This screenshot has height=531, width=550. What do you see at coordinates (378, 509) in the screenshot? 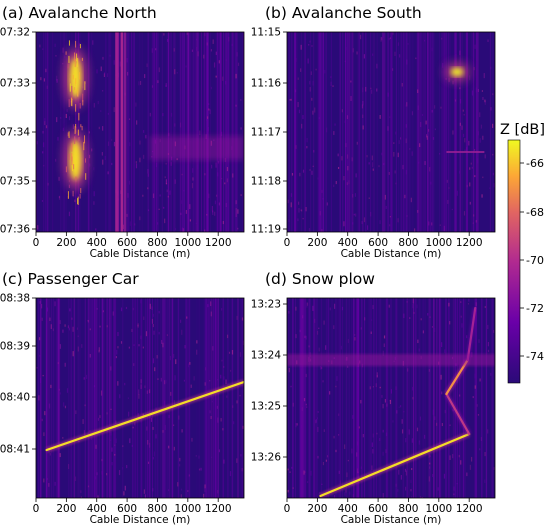
I see `x-tick-label: 600` at bounding box center [378, 509].